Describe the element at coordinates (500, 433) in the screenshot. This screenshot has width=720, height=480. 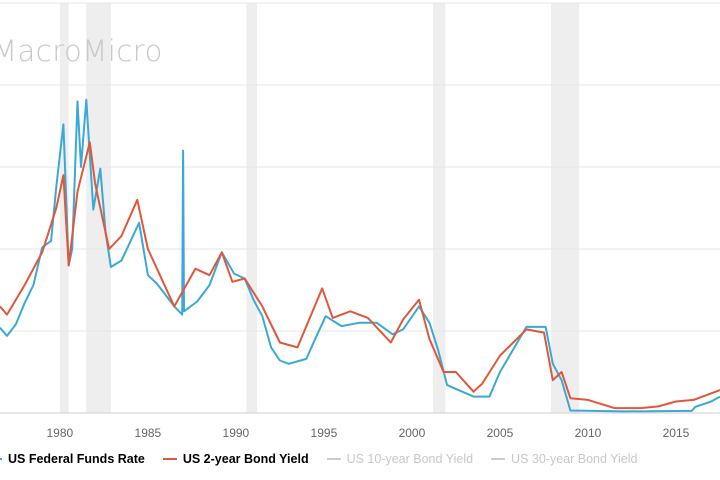
I see `x-tick-label: 2005` at that location.